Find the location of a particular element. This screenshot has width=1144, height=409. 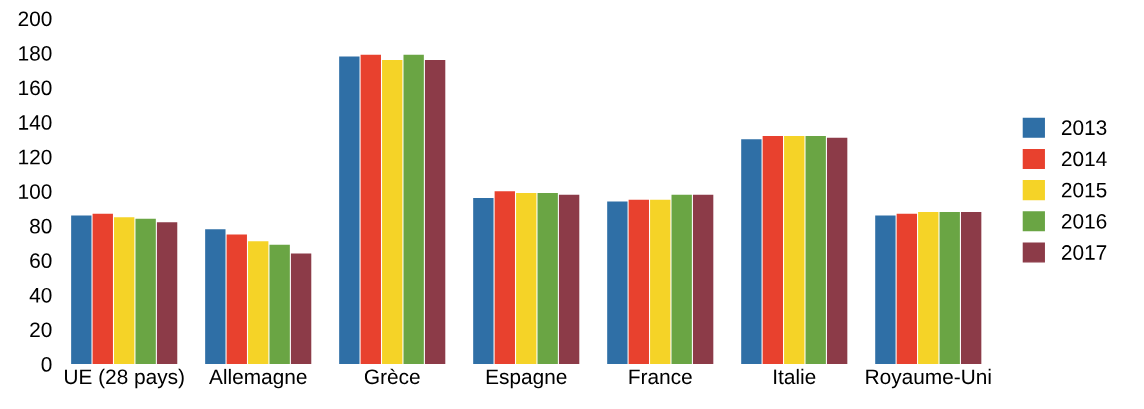

y-tick-label: 20 is located at coordinates (41, 330).